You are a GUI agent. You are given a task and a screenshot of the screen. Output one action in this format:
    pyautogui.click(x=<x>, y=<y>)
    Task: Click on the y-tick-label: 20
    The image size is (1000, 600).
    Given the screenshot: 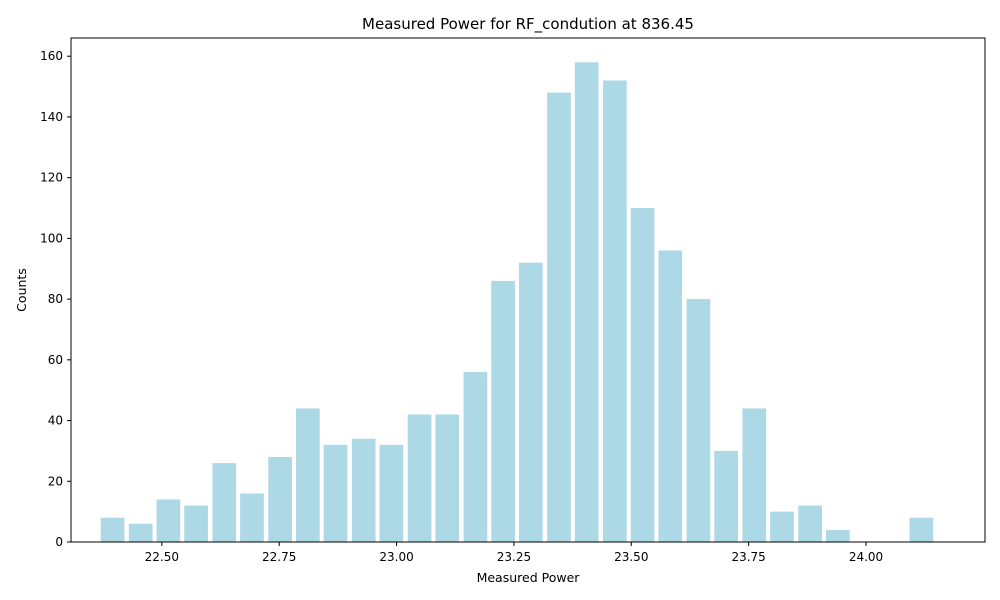 What is the action you would take?
    pyautogui.click(x=55, y=481)
    